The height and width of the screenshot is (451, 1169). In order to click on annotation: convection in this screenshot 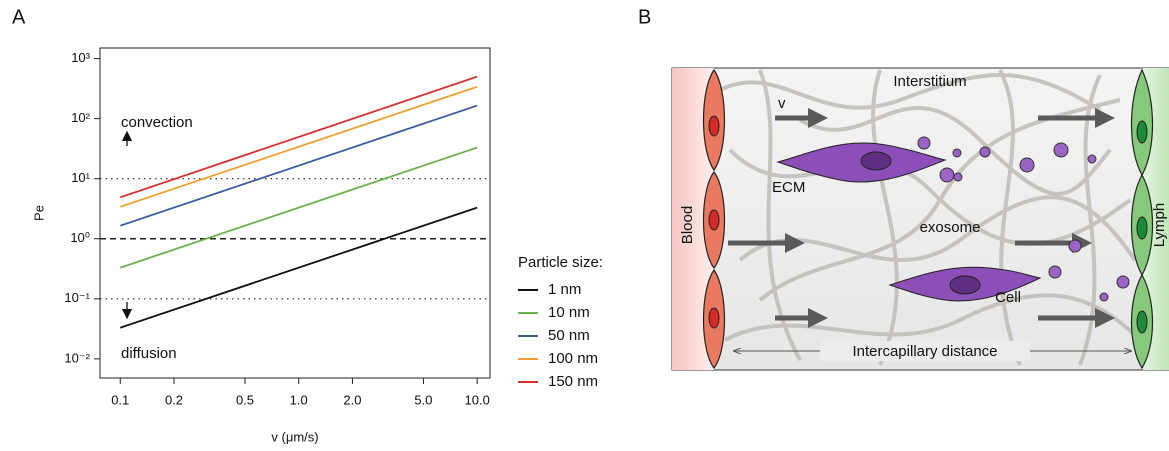, I will do `click(157, 122)`.